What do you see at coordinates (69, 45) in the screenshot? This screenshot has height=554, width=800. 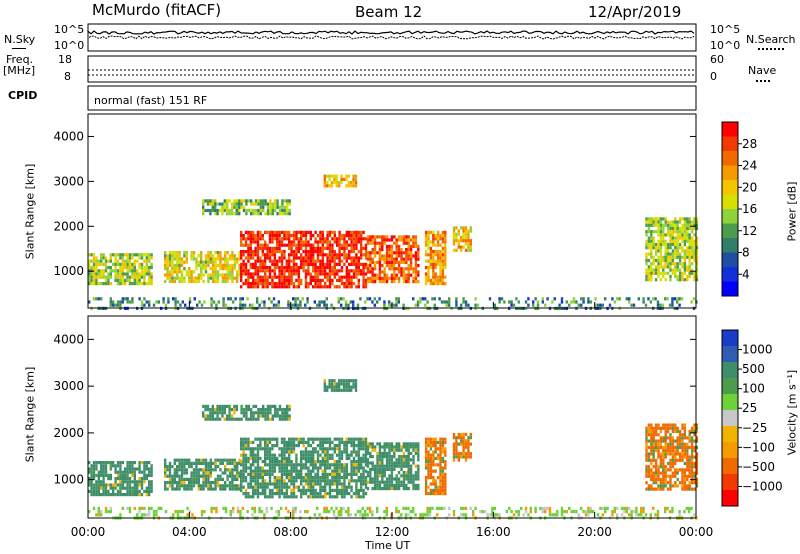 I see `noise-left-tick-bottom: 10^0` at bounding box center [69, 45].